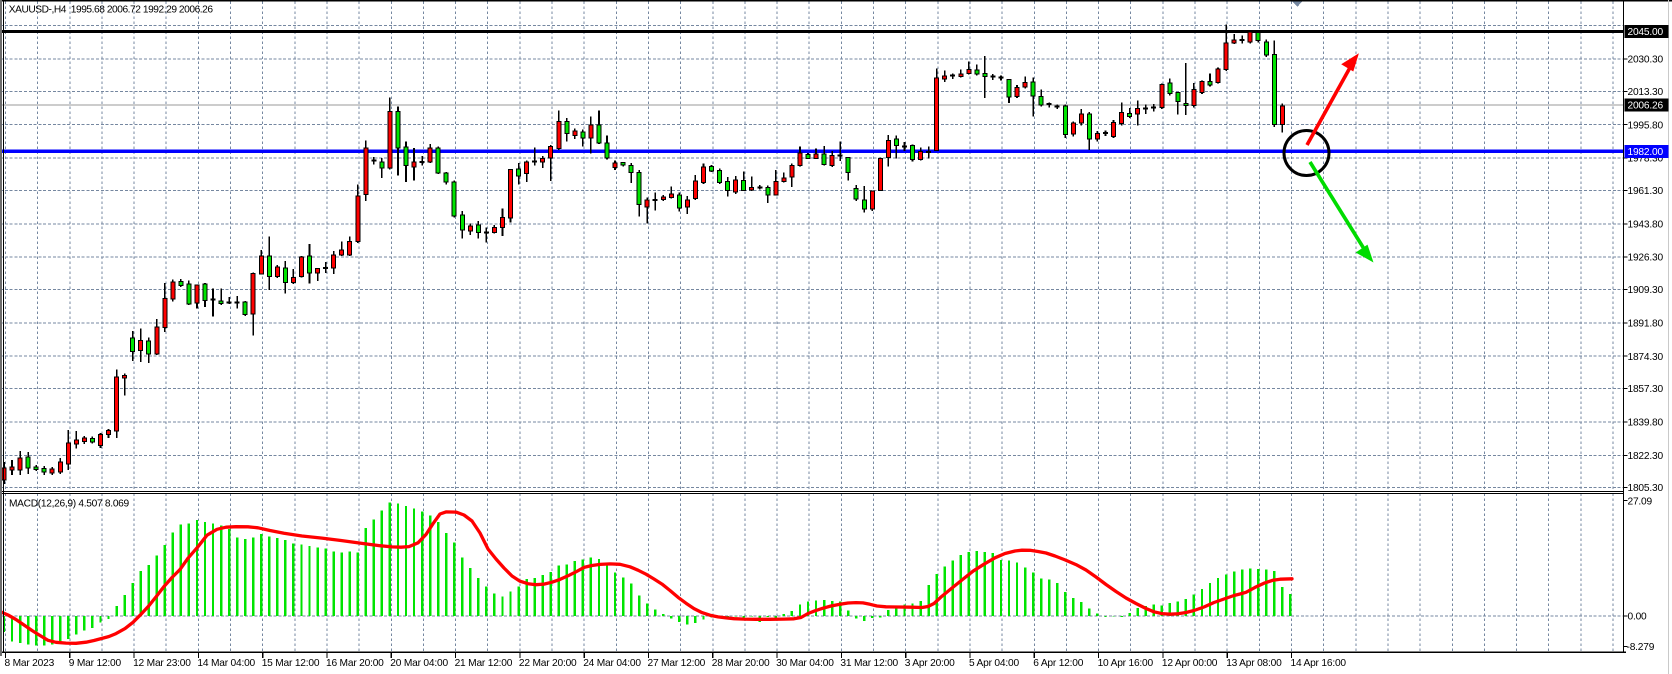  I want to click on svg-text: 27.09, so click(1640, 501).